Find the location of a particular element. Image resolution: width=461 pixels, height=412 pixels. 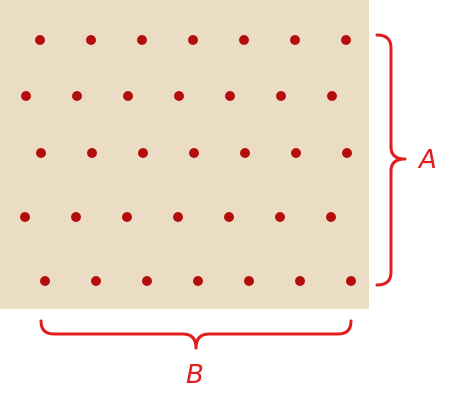

horizontal-brace-b is located at coordinates (196, 334).